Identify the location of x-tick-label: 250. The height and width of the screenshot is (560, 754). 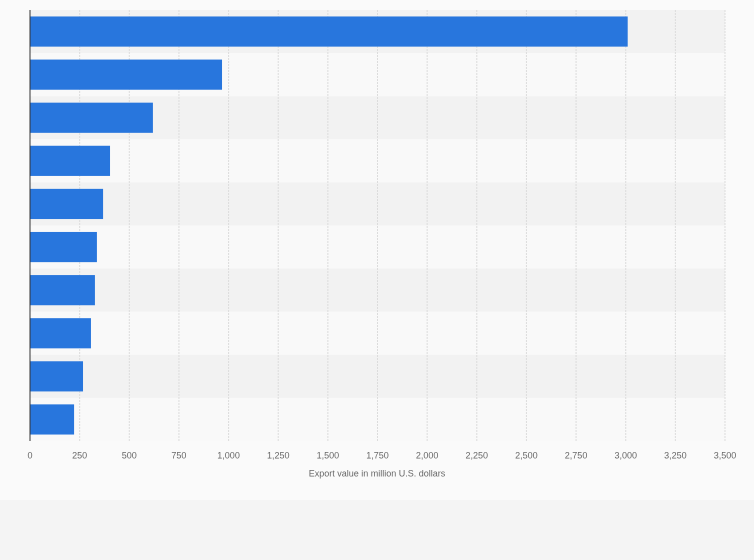
(79, 455).